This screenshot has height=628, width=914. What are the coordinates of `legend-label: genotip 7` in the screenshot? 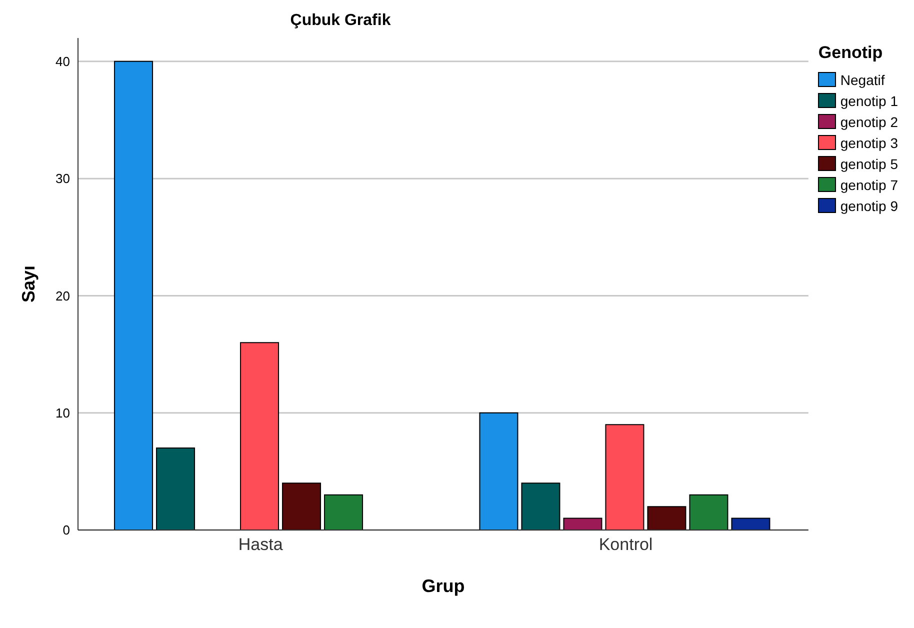 It's located at (868, 185).